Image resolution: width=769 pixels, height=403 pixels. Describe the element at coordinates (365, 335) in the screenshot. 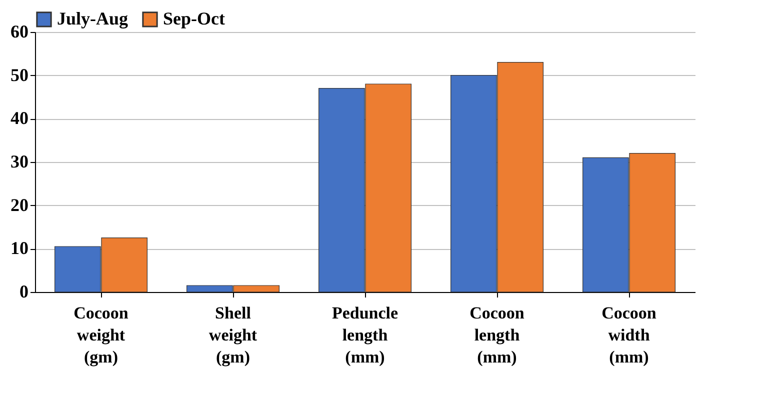

I see `x-tick-label: Peduncle length (mm)` at that location.